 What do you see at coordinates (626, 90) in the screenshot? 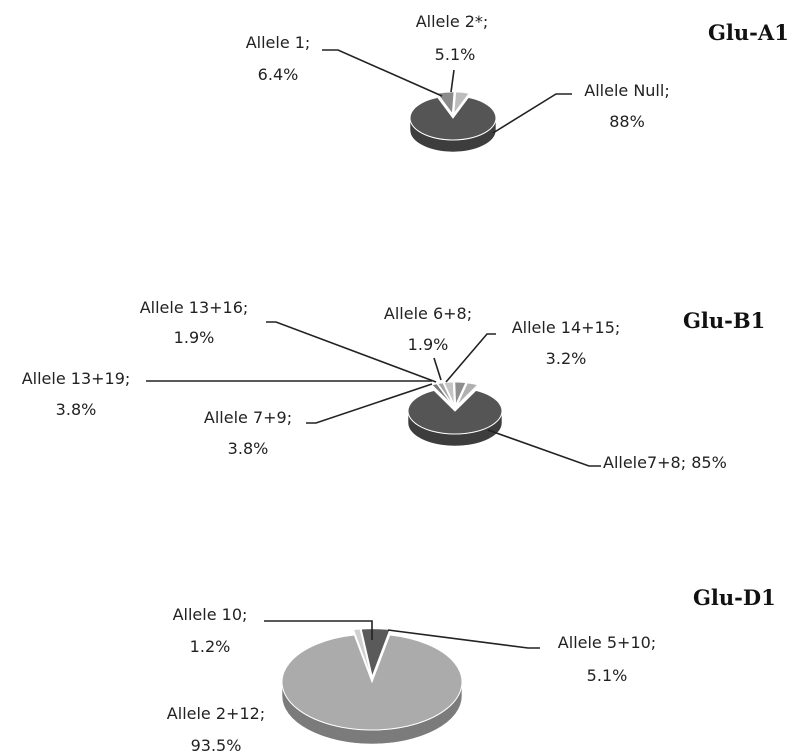
I see `slice-label-allele-null: Allele Null;` at bounding box center [626, 90].